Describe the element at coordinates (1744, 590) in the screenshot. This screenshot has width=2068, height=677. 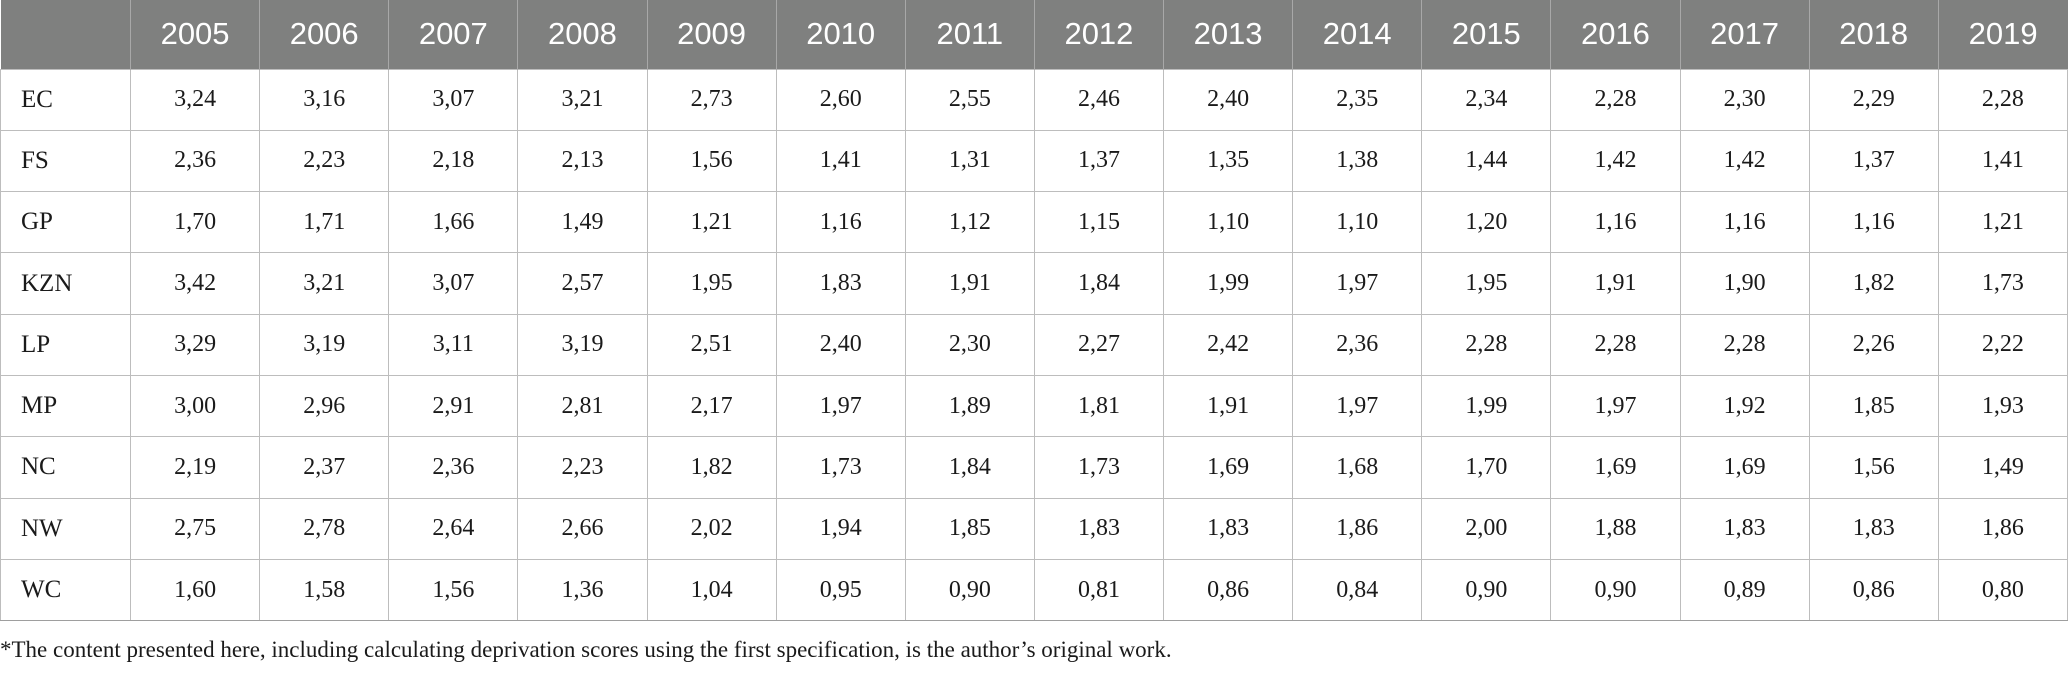
I see `score-cell: 0,89` at that location.